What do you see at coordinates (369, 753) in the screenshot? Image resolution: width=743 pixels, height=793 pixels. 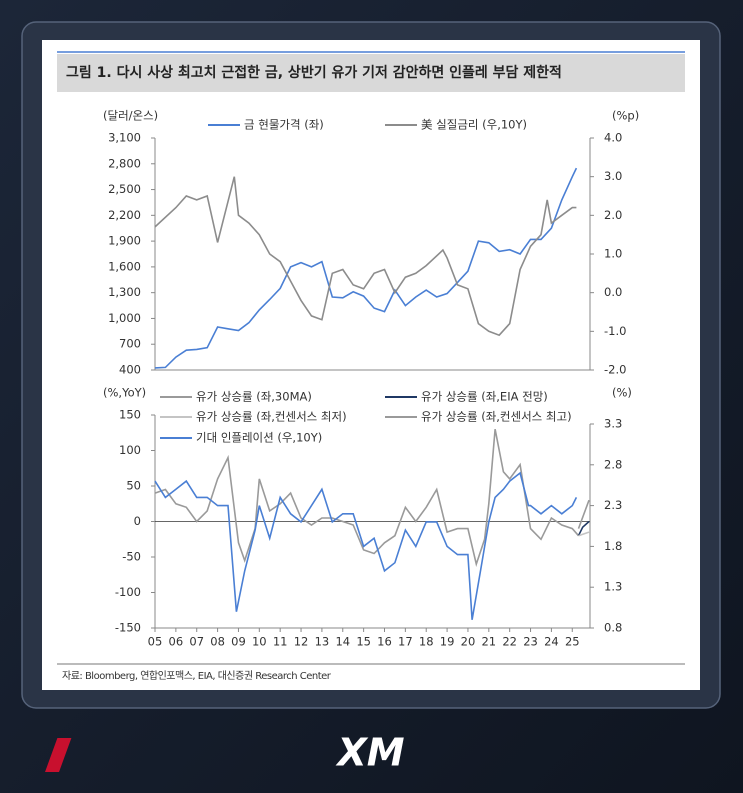 I see `logo: XM` at bounding box center [369, 753].